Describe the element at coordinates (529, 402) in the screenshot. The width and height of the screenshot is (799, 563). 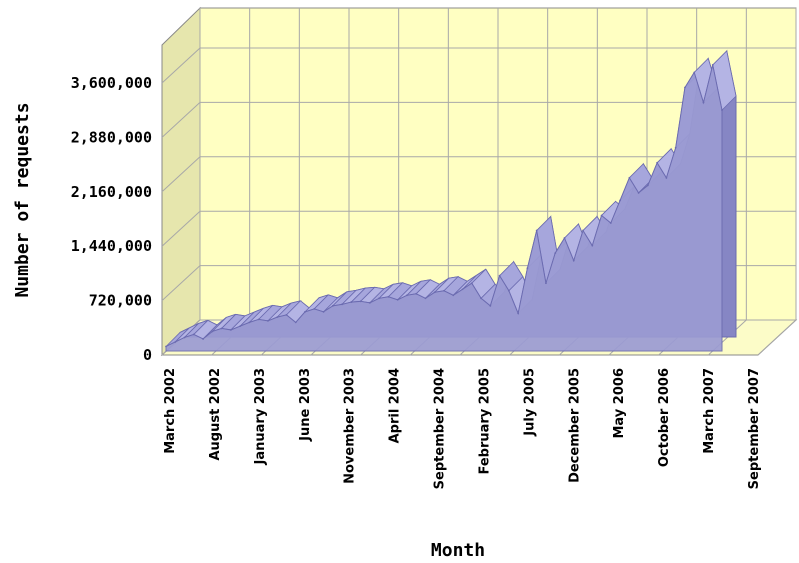
I see `x-tick-label: July 2005` at that location.